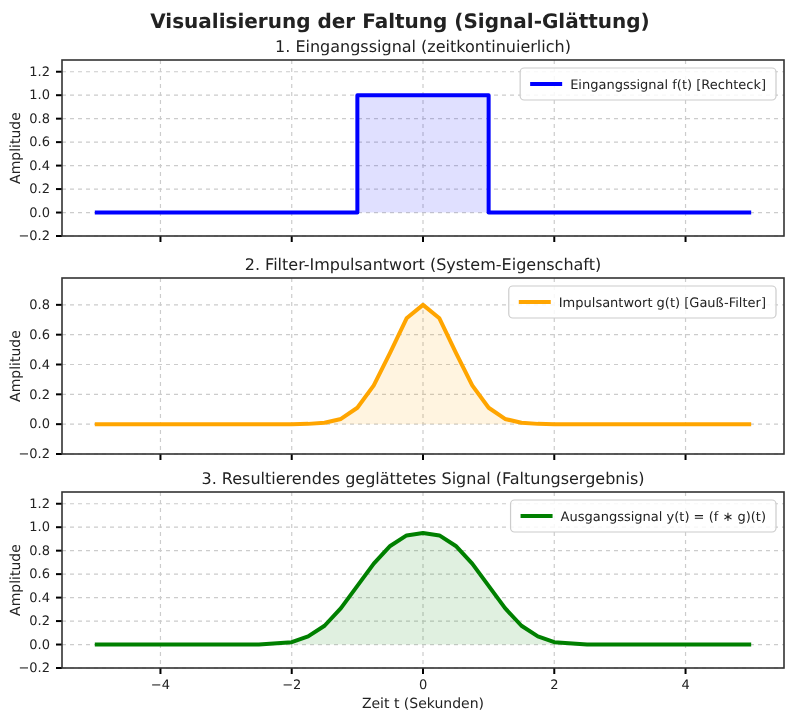 The height and width of the screenshot is (720, 800). Describe the element at coordinates (423, 47) in the screenshot. I see `chart-subtitle: 1. Eingangssignal (zeitkontinuierlich)` at that location.